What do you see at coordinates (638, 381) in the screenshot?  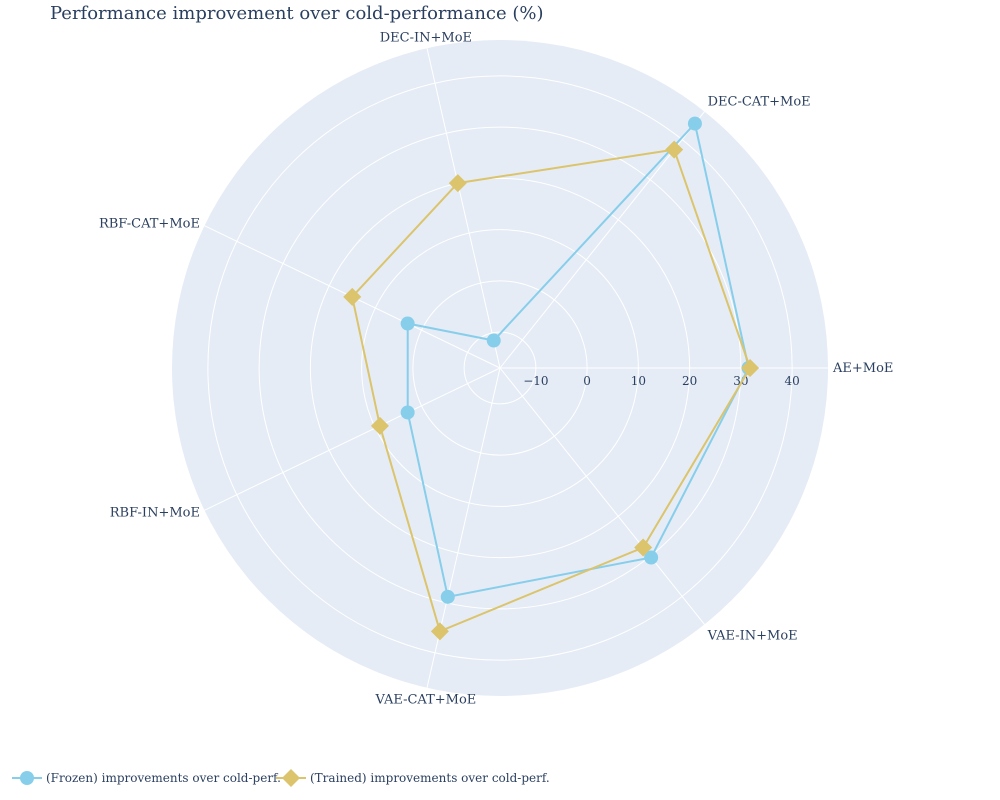 I see `radial-tick-label: 10` at bounding box center [638, 381].